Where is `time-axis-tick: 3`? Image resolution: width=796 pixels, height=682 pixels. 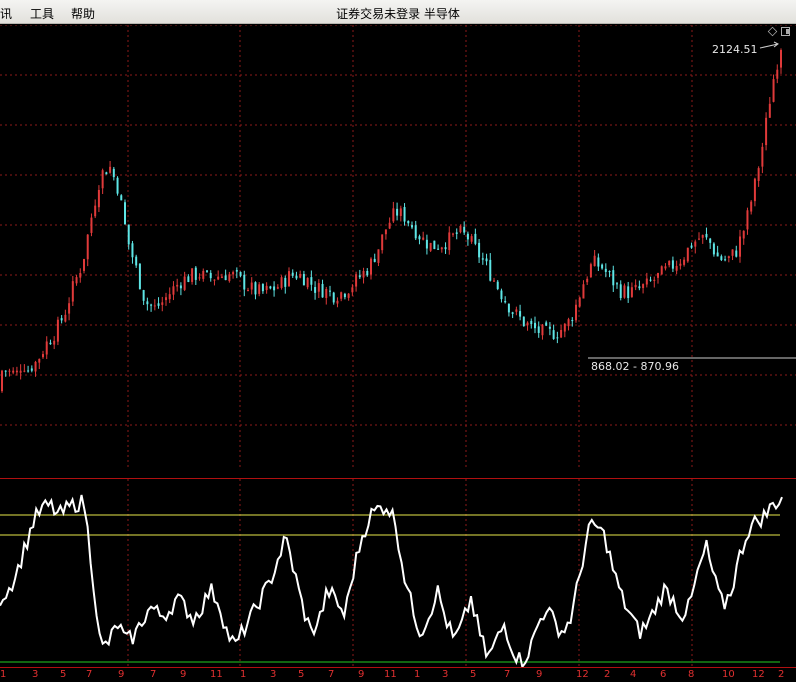
time-axis-tick: 3 is located at coordinates (445, 674).